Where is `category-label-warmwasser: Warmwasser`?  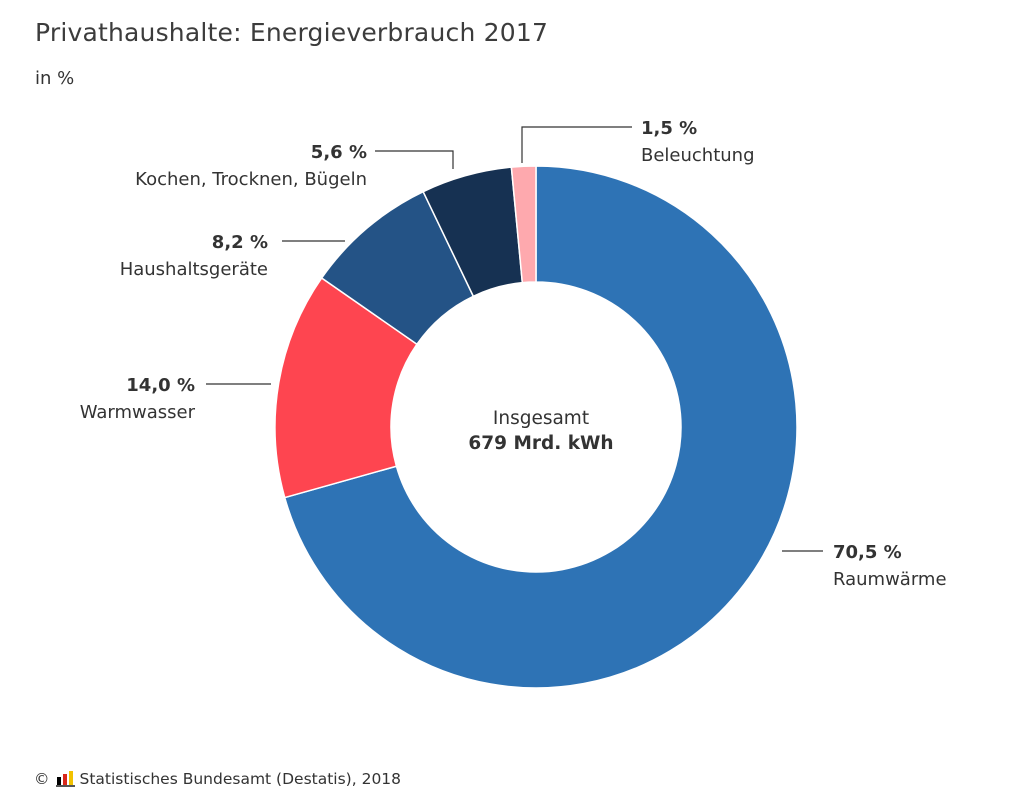 category-label-warmwasser: Warmwasser is located at coordinates (138, 412).